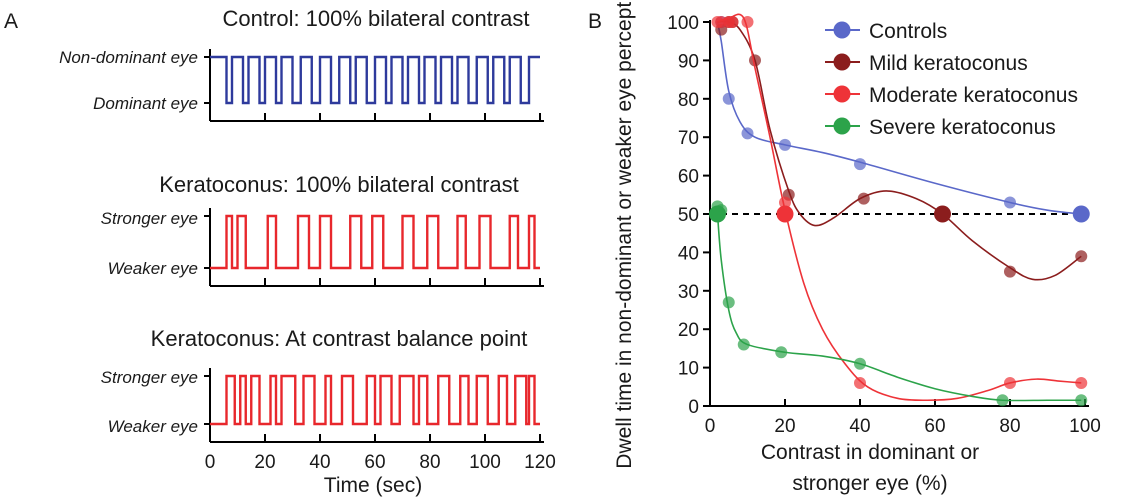 This screenshot has height=500, width=1136. I want to click on x-tick-label: 40, so click(859, 426).